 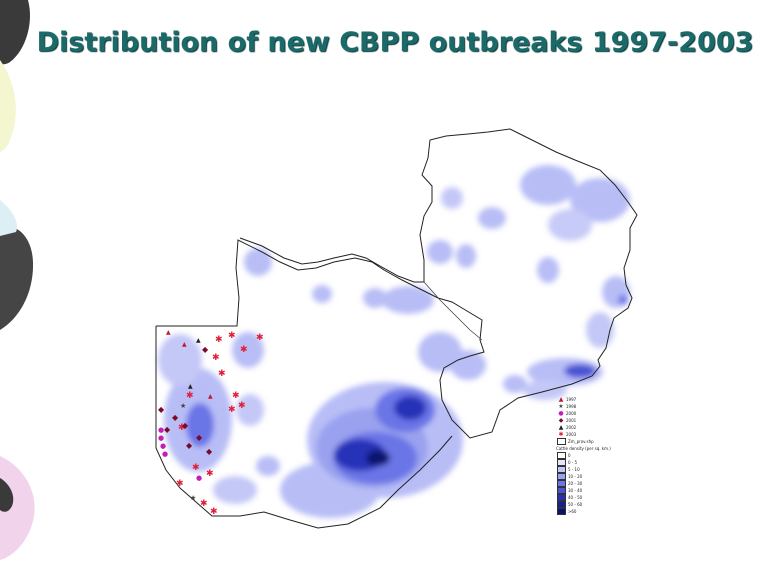 I want to click on legend-density-item: 10 - 20, so click(x=591, y=476).